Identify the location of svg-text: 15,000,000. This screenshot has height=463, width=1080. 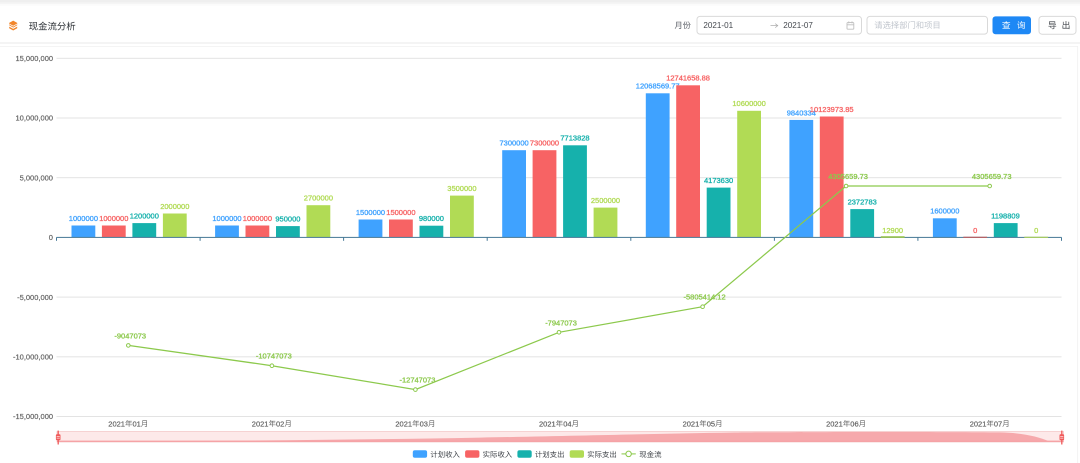
(35, 58).